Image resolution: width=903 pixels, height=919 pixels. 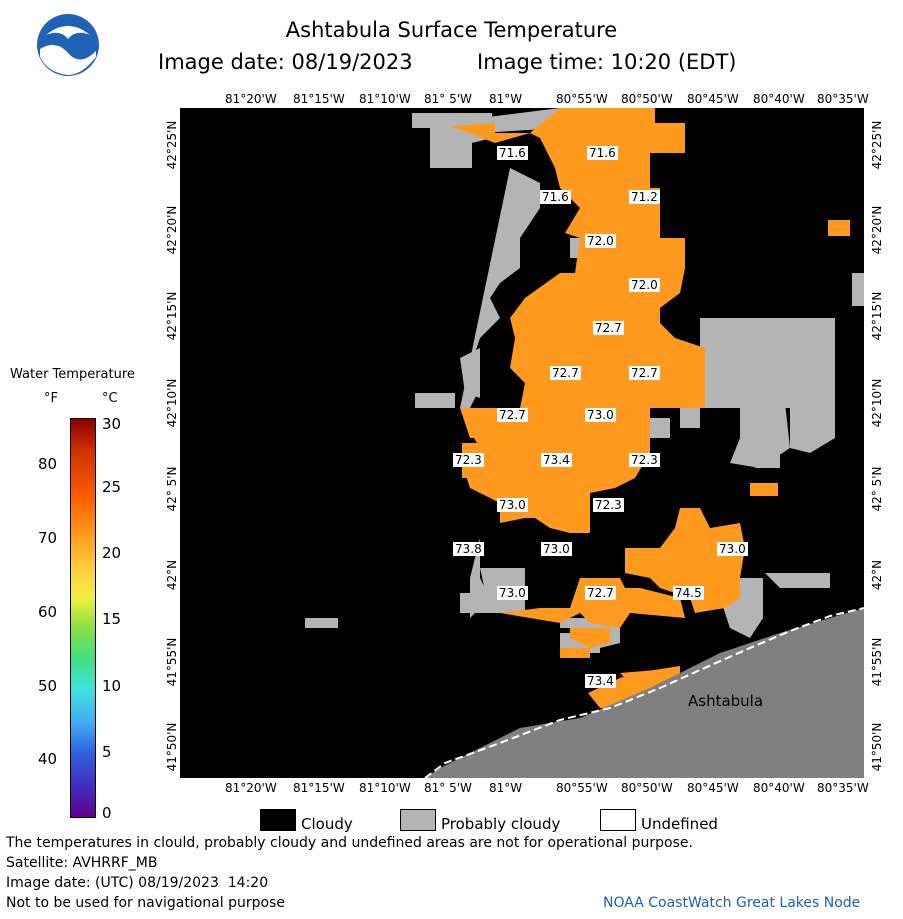 I want to click on lat-label-left-6: 41°55'N, so click(x=172, y=662).